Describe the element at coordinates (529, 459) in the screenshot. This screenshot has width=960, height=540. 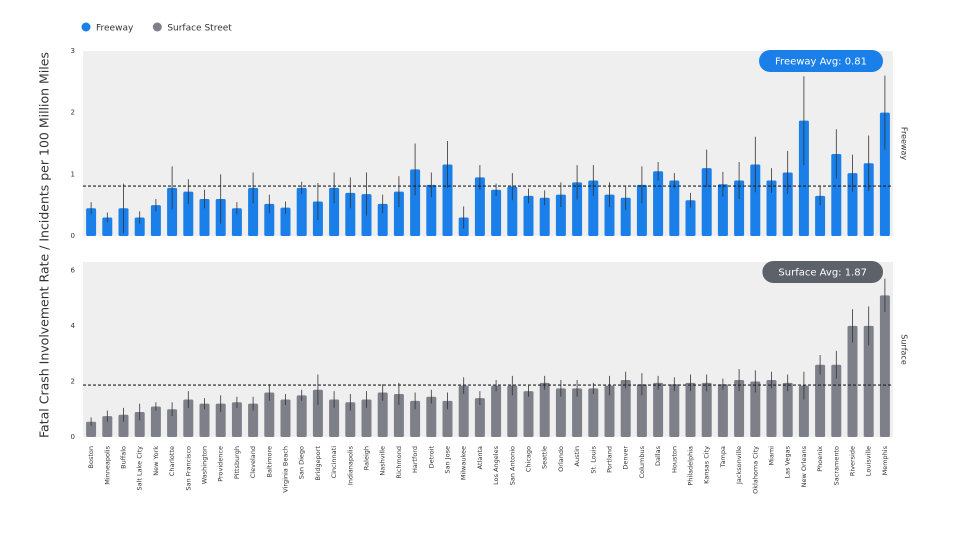
I see `x-tick-label: Chicago` at that location.